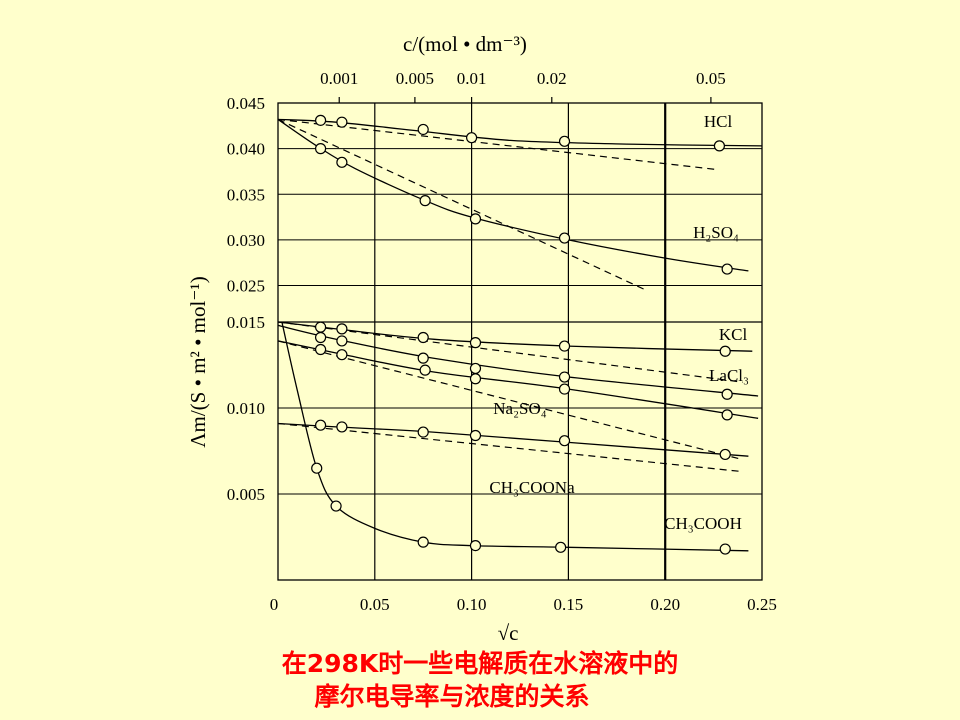  I want to click on series-label: H₂SO₄, so click(716, 232).